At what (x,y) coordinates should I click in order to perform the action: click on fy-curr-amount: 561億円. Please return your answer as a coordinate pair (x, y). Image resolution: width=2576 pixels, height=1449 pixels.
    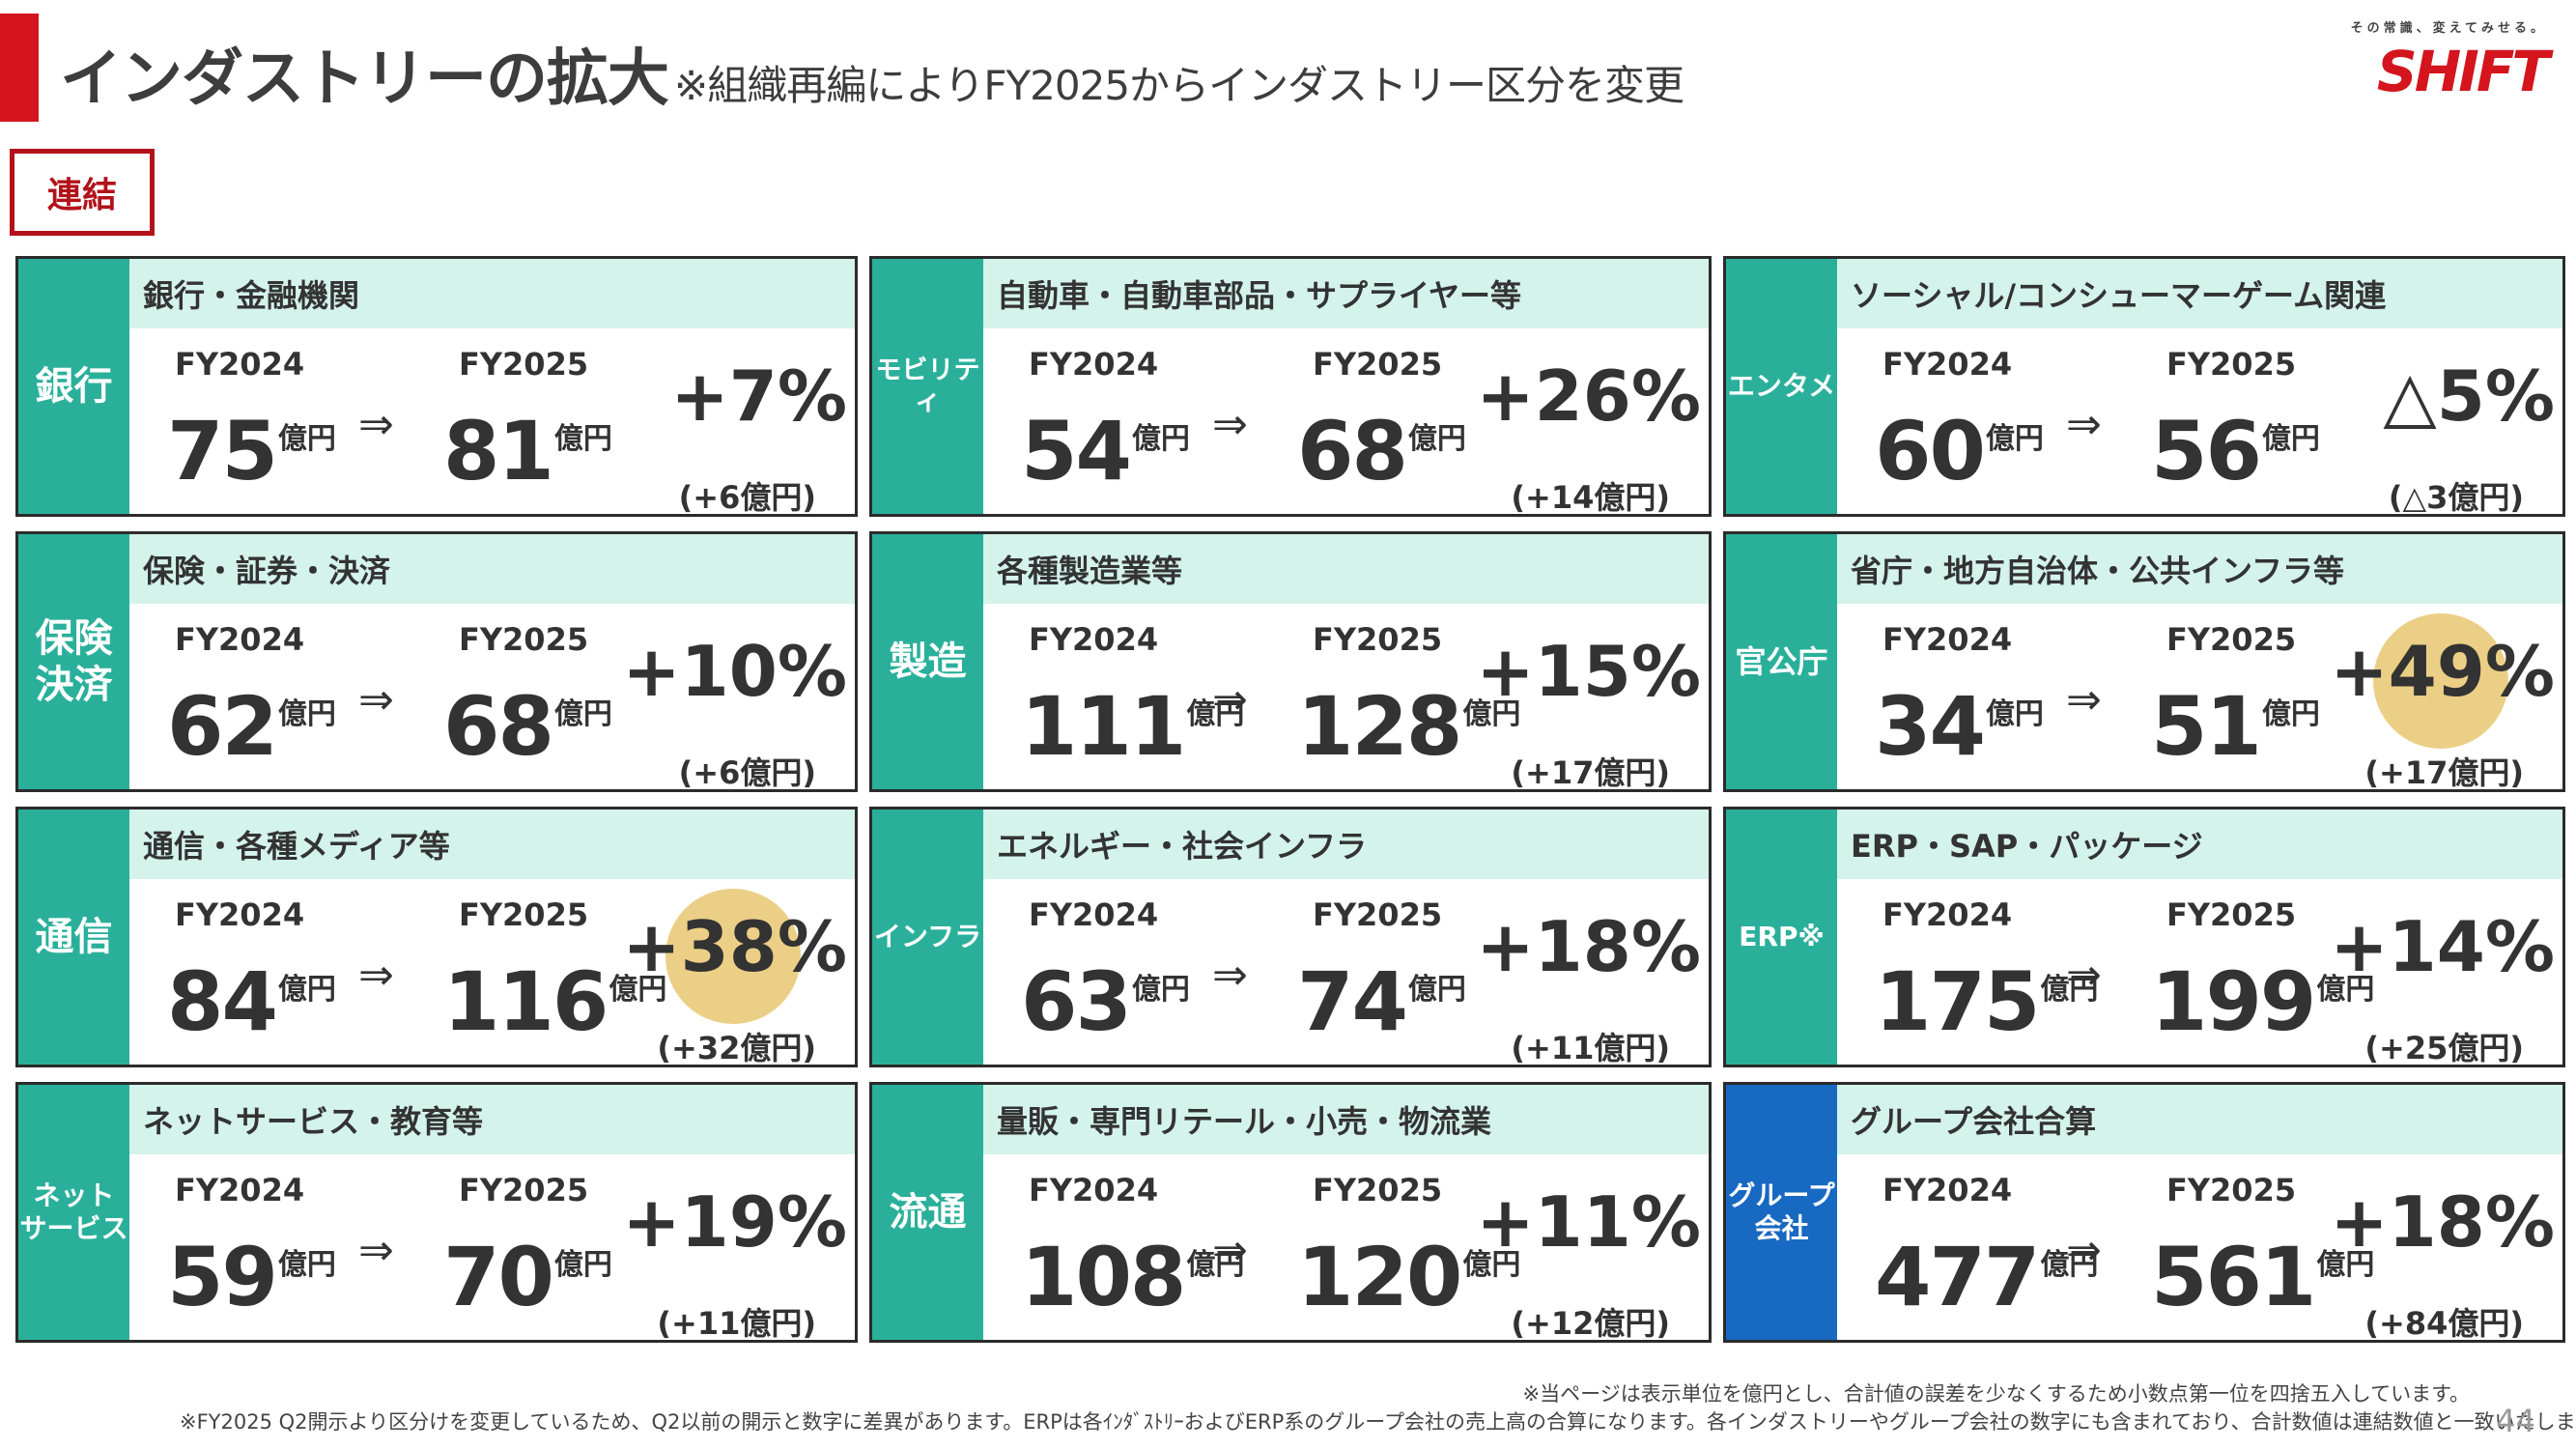
    Looking at the image, I should click on (2262, 1277).